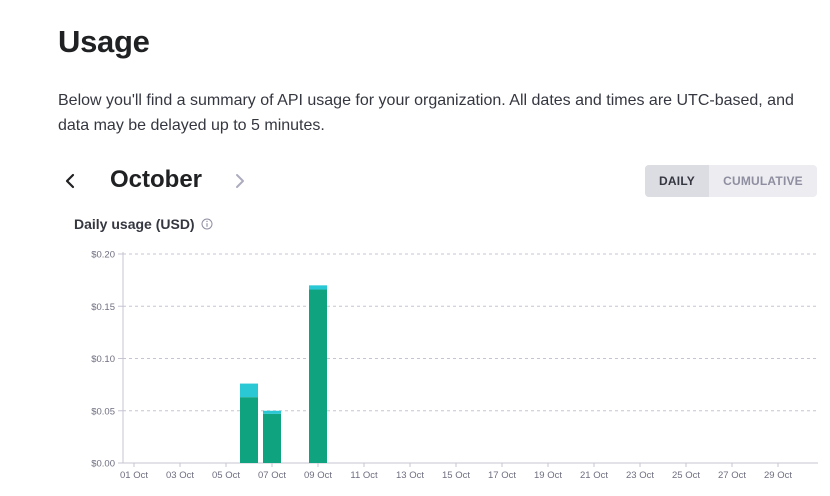  What do you see at coordinates (410, 475) in the screenshot?
I see `x-tick-label: 13 Oct` at bounding box center [410, 475].